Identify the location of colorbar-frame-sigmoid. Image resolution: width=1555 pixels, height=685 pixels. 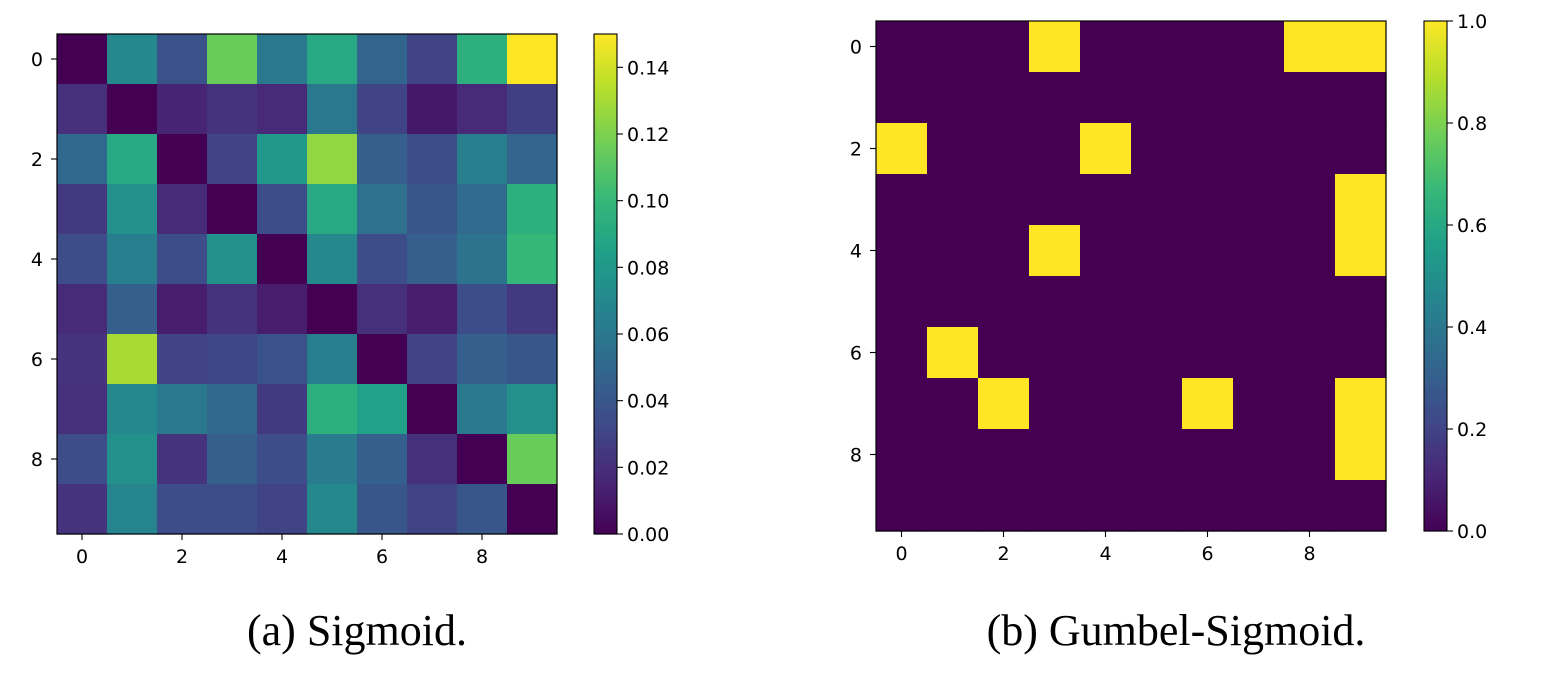
(605, 284).